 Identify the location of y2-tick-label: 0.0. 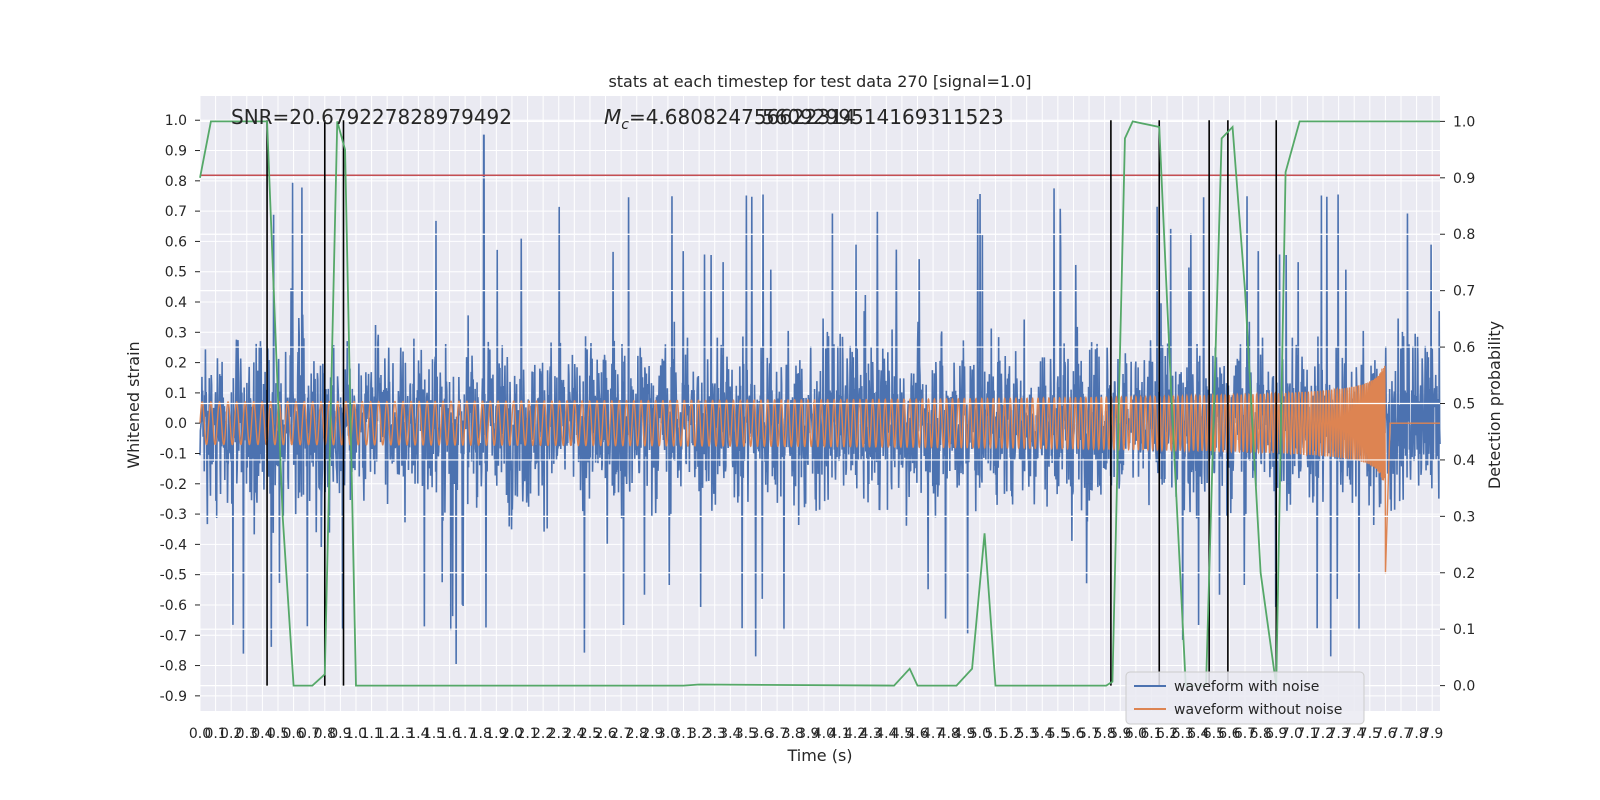
(1464, 687).